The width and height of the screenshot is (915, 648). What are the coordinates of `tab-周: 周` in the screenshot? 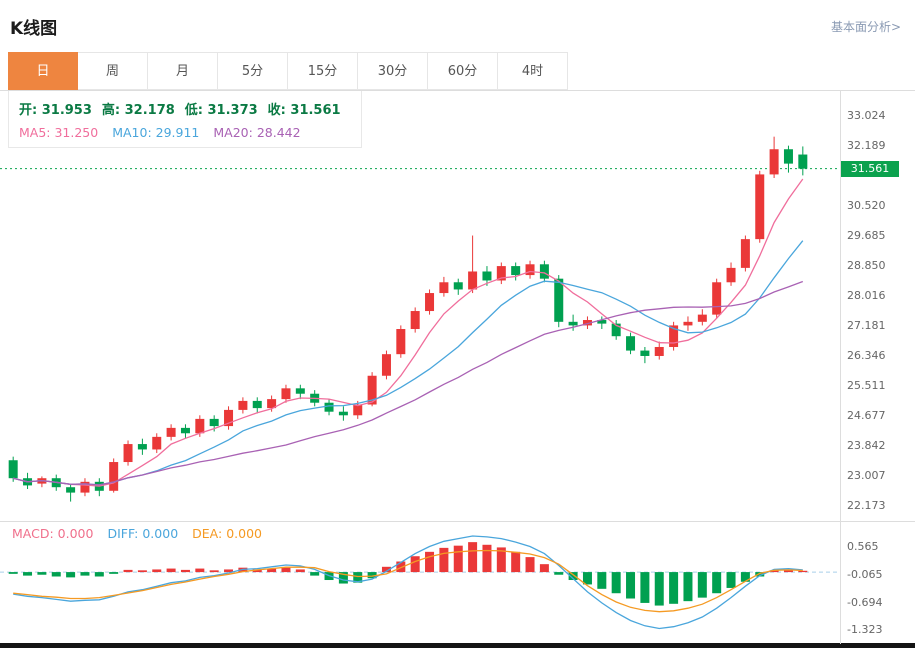 It's located at (113, 71).